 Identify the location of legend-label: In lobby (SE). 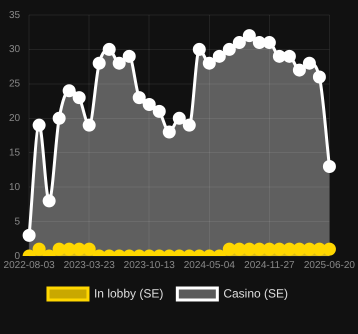
(129, 293).